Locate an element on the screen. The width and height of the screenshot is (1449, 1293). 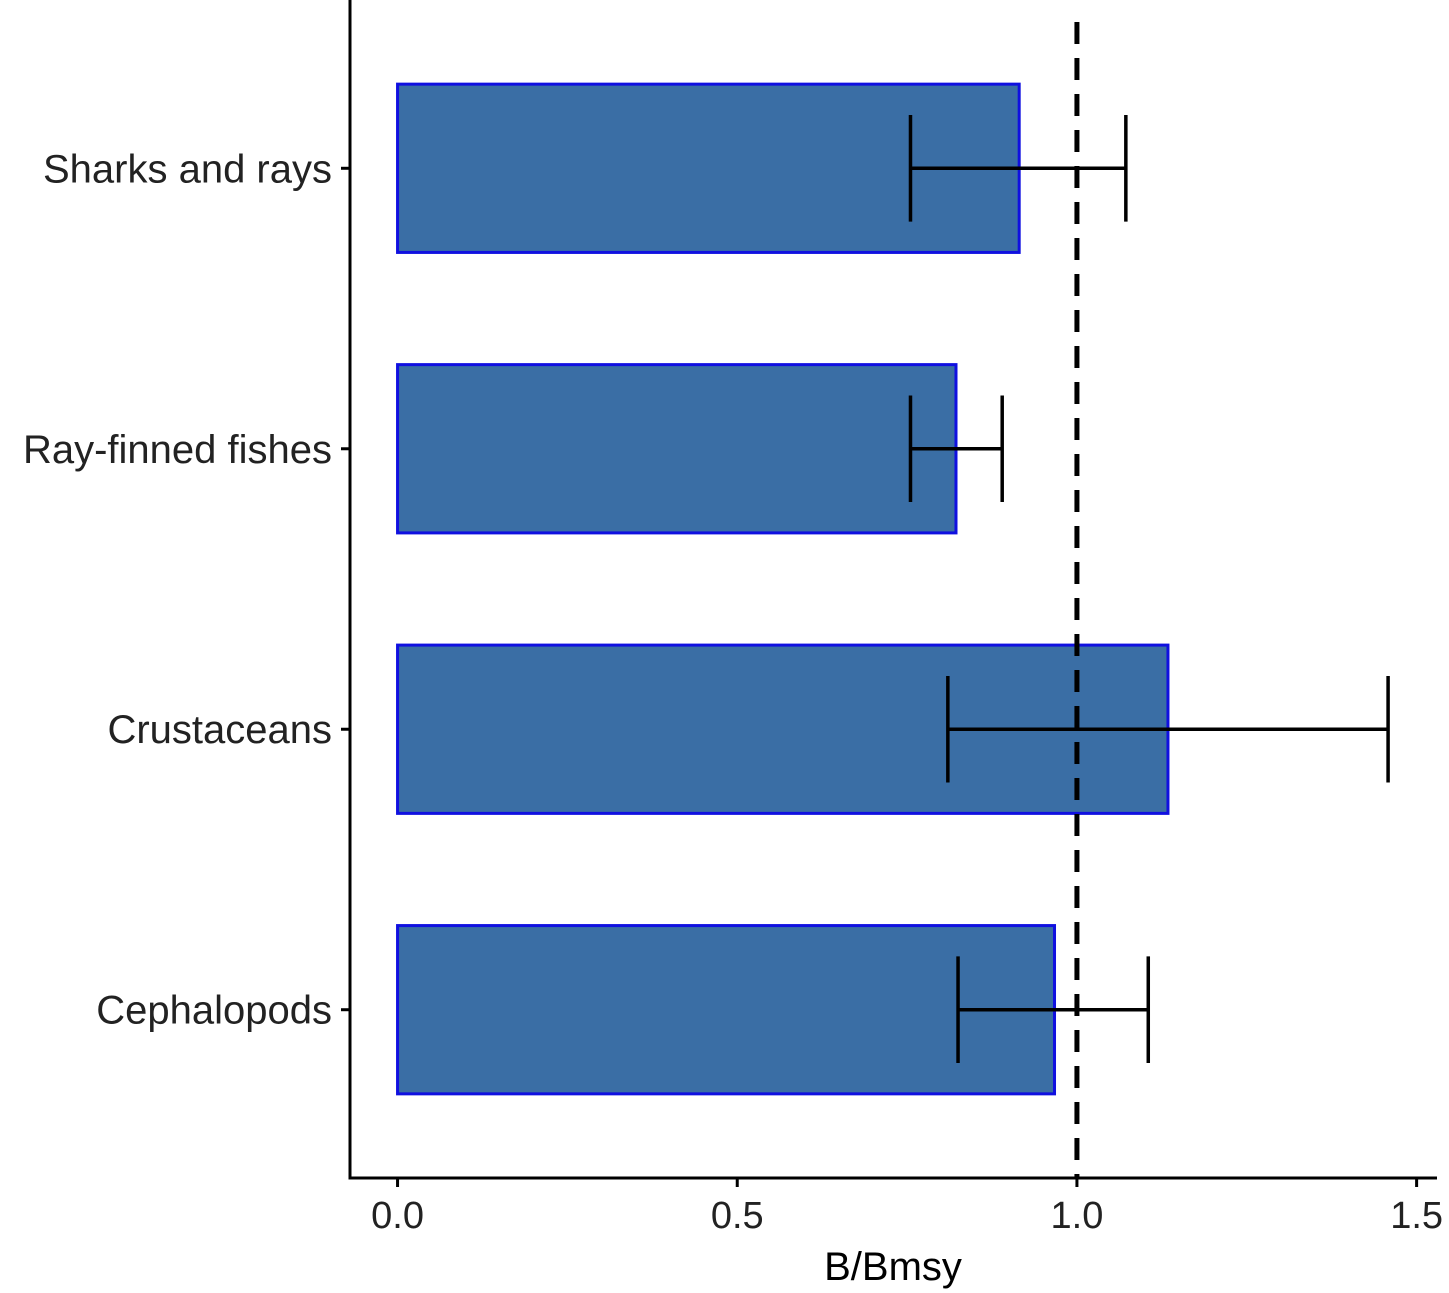
error-bar-sharks-and-rays is located at coordinates (1018, 168).